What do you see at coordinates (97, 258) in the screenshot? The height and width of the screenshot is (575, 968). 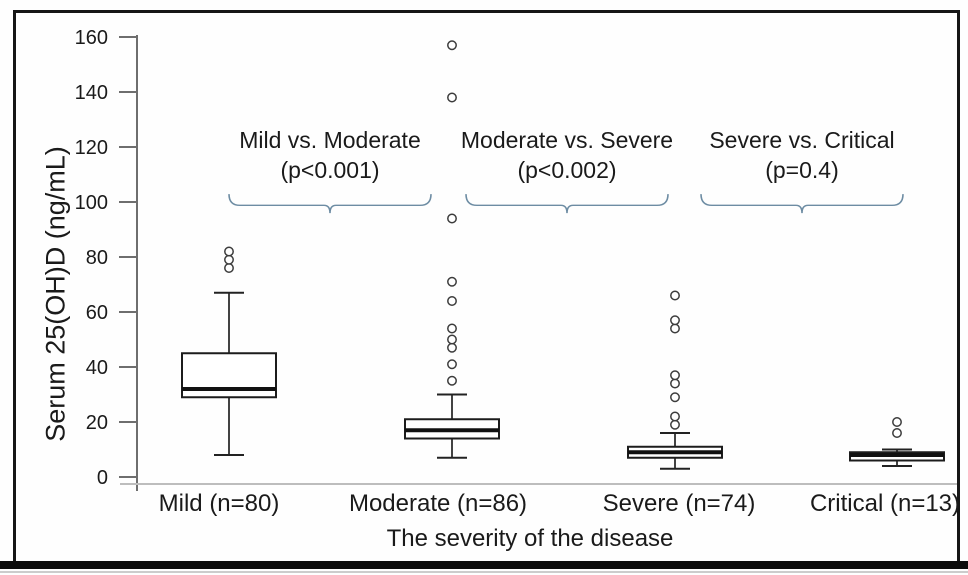 I see `y-tick-label: 80` at bounding box center [97, 258].